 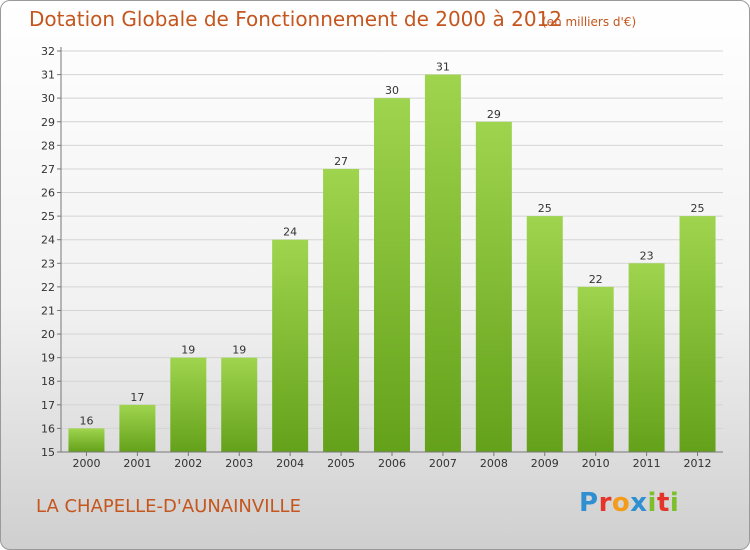 I want to click on bar-value-label: 29, so click(x=494, y=114).